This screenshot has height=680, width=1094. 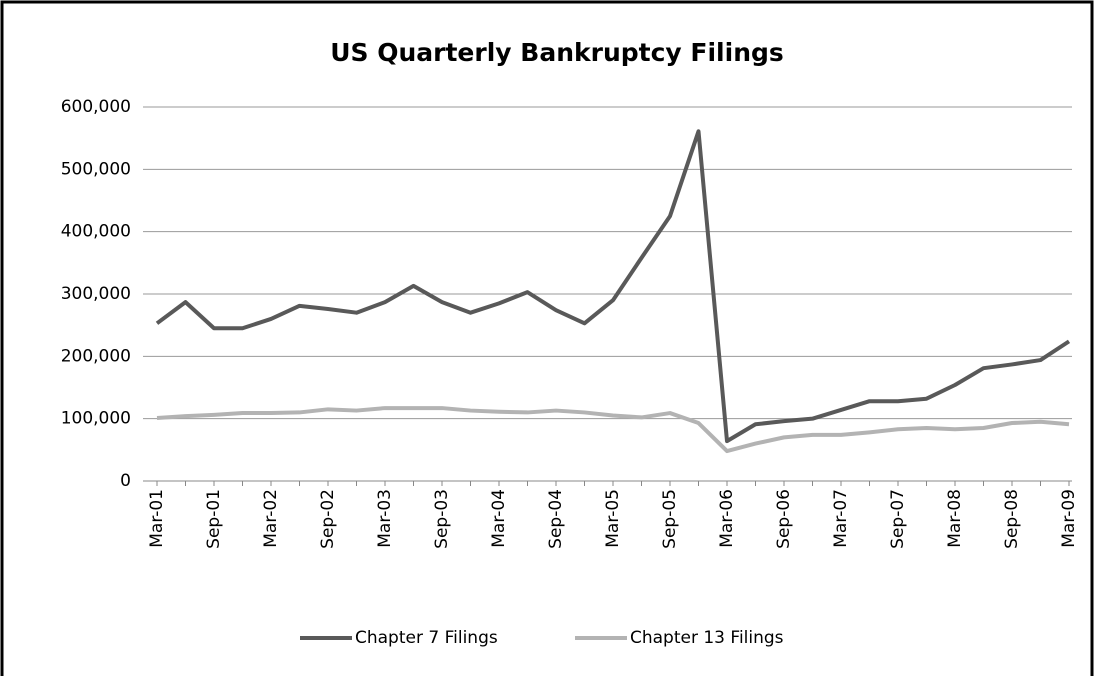 What do you see at coordinates (125, 481) in the screenshot?
I see `y-tick-label: 0` at bounding box center [125, 481].